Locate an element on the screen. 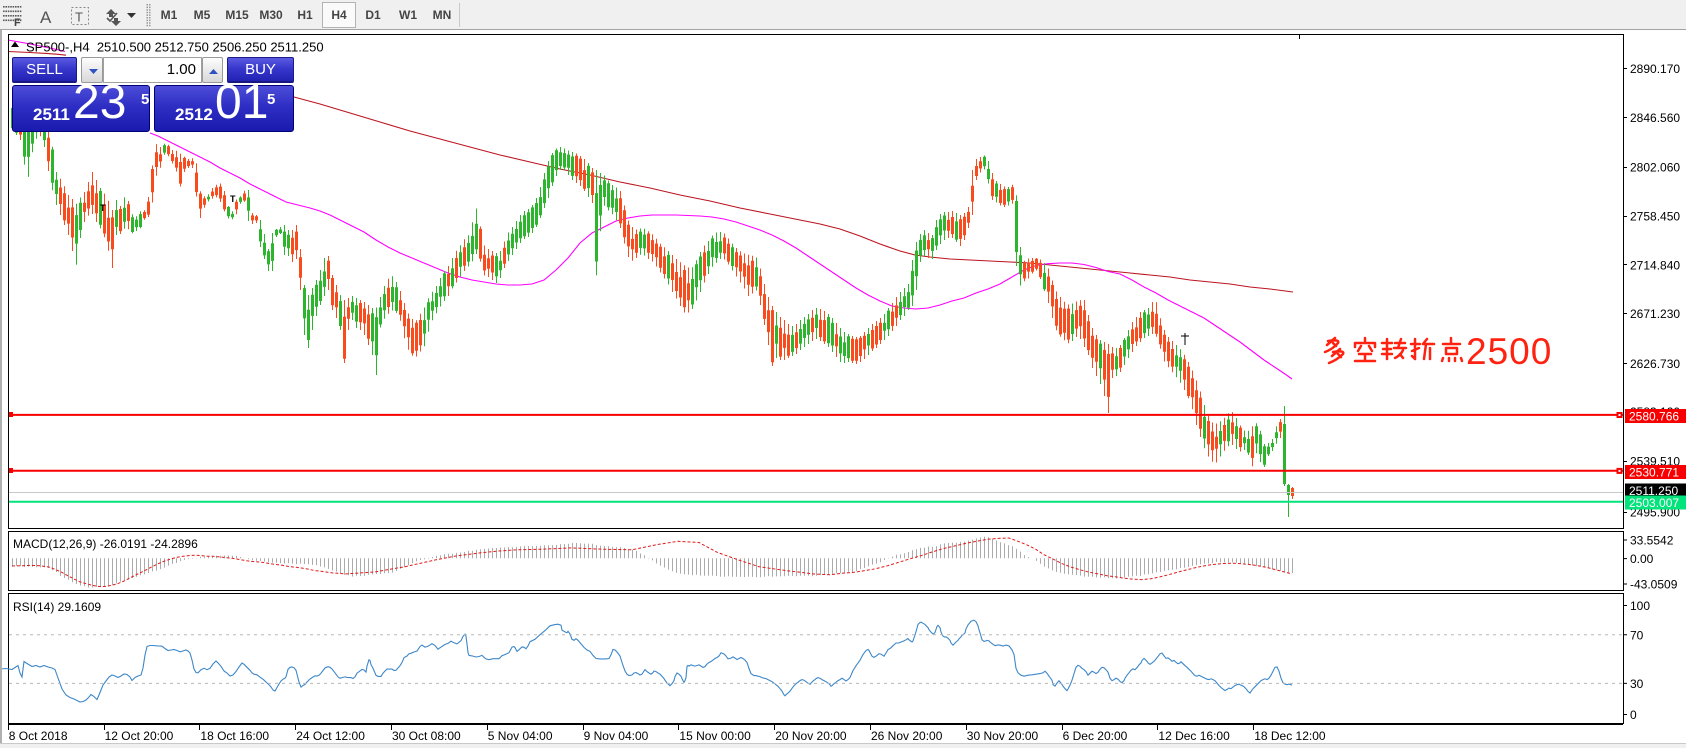 This screenshot has height=748, width=1686. svg-text: 2530.771 is located at coordinates (1654, 473).